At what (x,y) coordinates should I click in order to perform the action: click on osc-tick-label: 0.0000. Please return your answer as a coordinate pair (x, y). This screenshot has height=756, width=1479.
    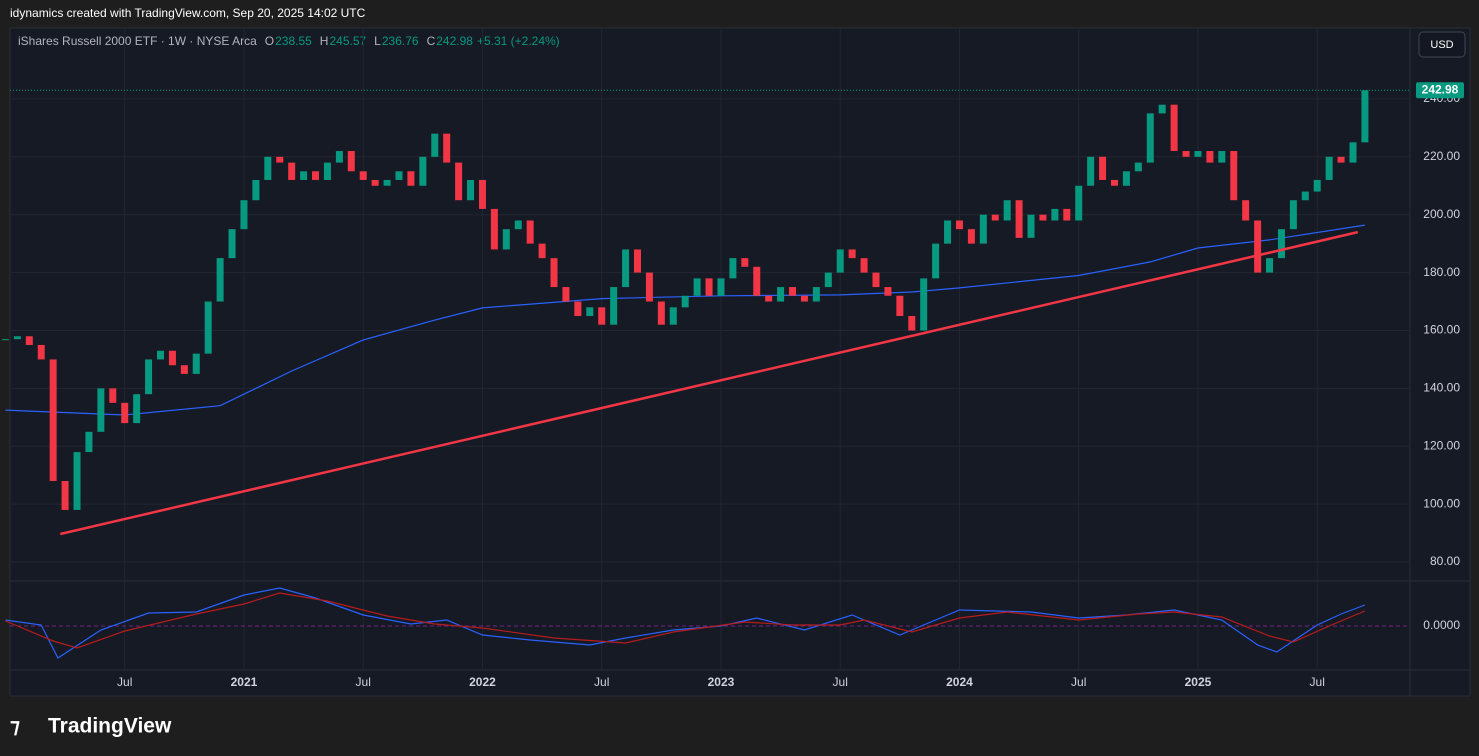
    Looking at the image, I should click on (1441, 625).